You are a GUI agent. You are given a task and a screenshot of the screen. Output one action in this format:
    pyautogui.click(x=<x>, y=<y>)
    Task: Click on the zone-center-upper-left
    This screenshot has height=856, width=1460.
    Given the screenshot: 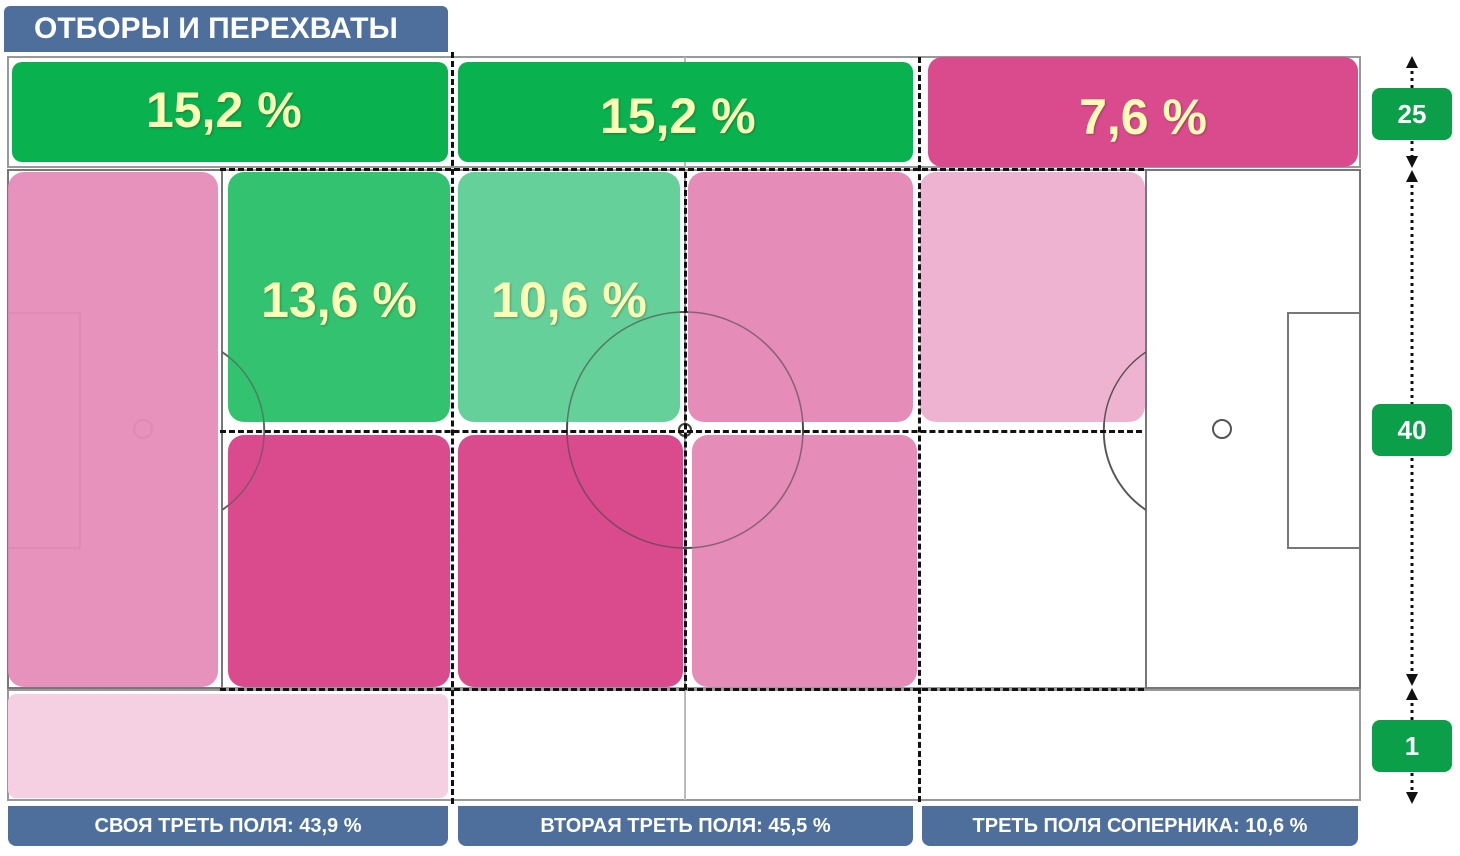 What is the action you would take?
    pyautogui.click(x=339, y=297)
    